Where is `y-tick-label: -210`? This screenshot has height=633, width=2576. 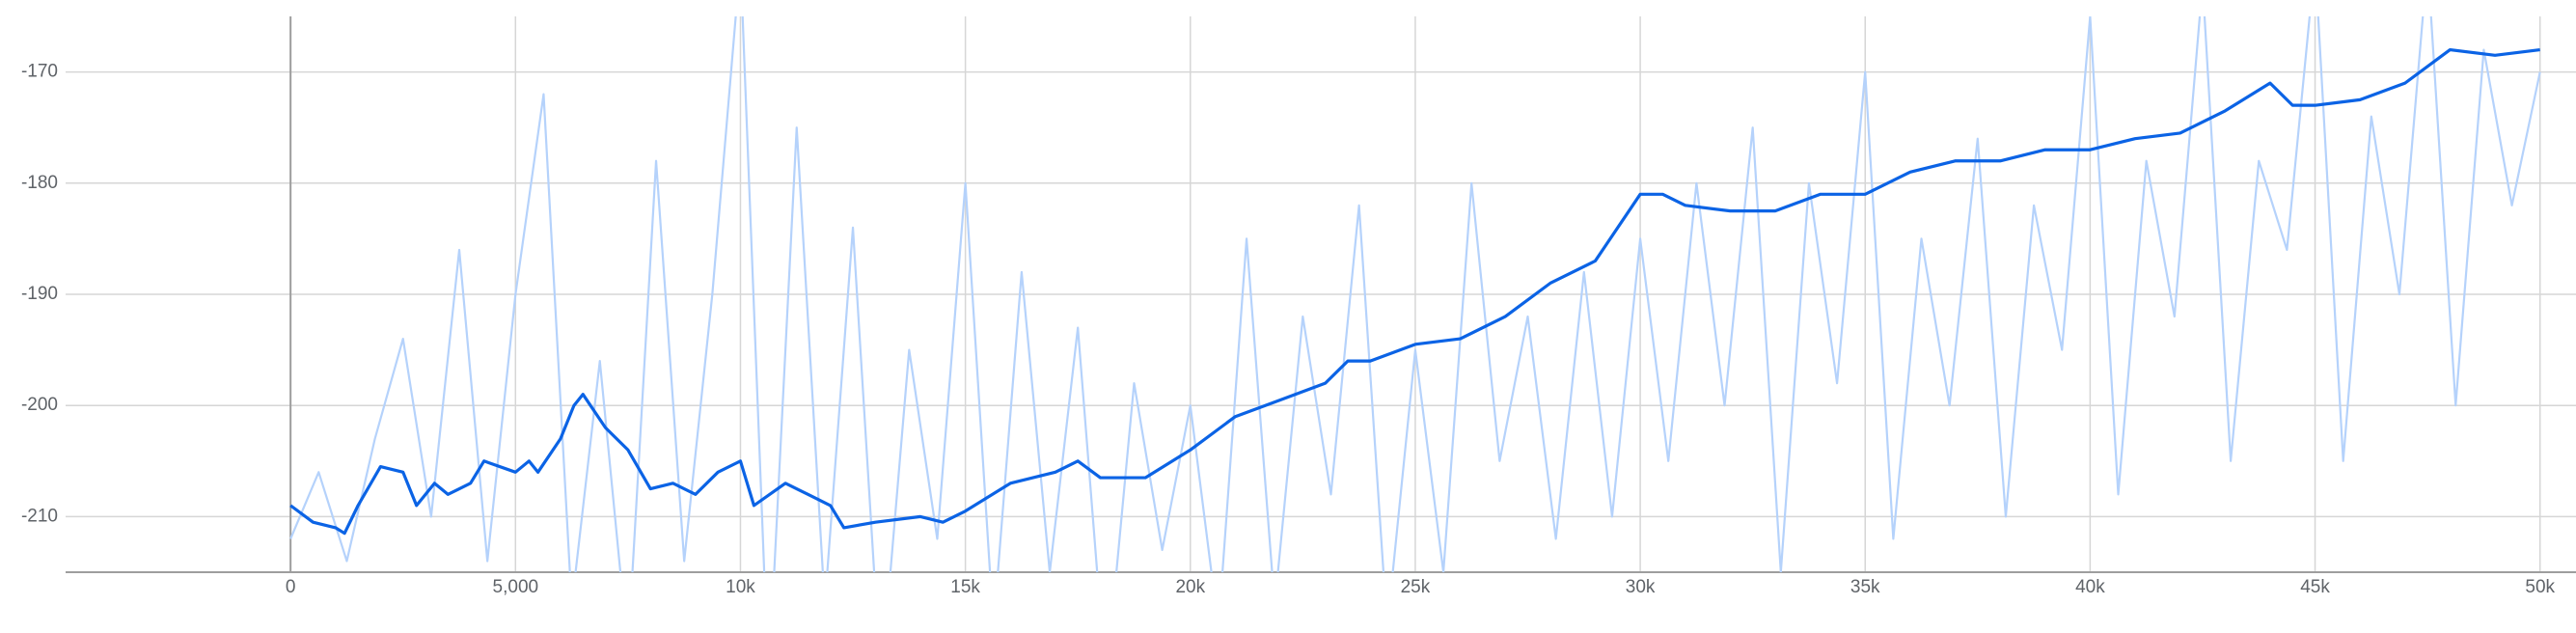 y-tick-label: -210 is located at coordinates (39, 516).